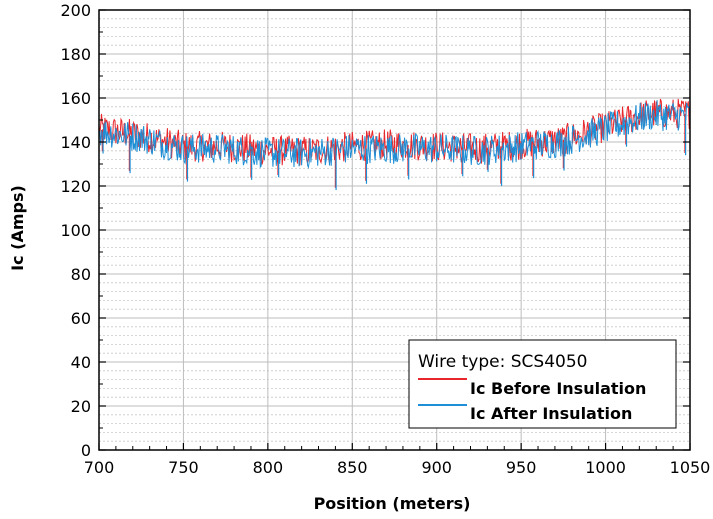 Image resolution: width=713 pixels, height=519 pixels. Describe the element at coordinates (352, 467) in the screenshot. I see `x-tick-label: 850` at that location.